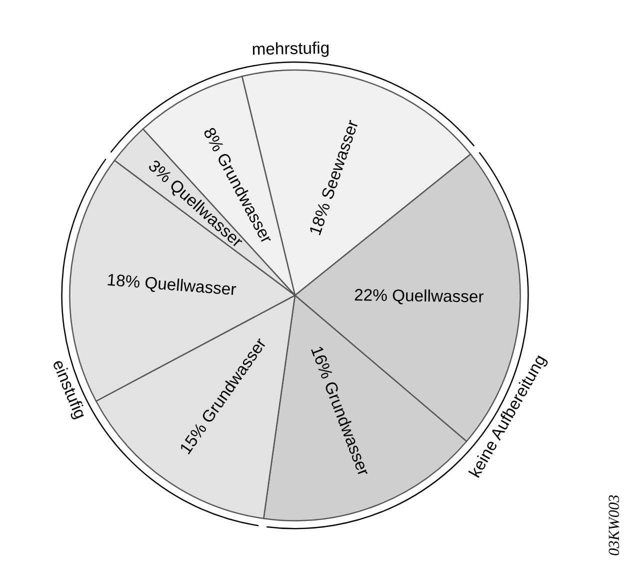  I want to click on slice-label: 22% Quellwasser, so click(419, 297).